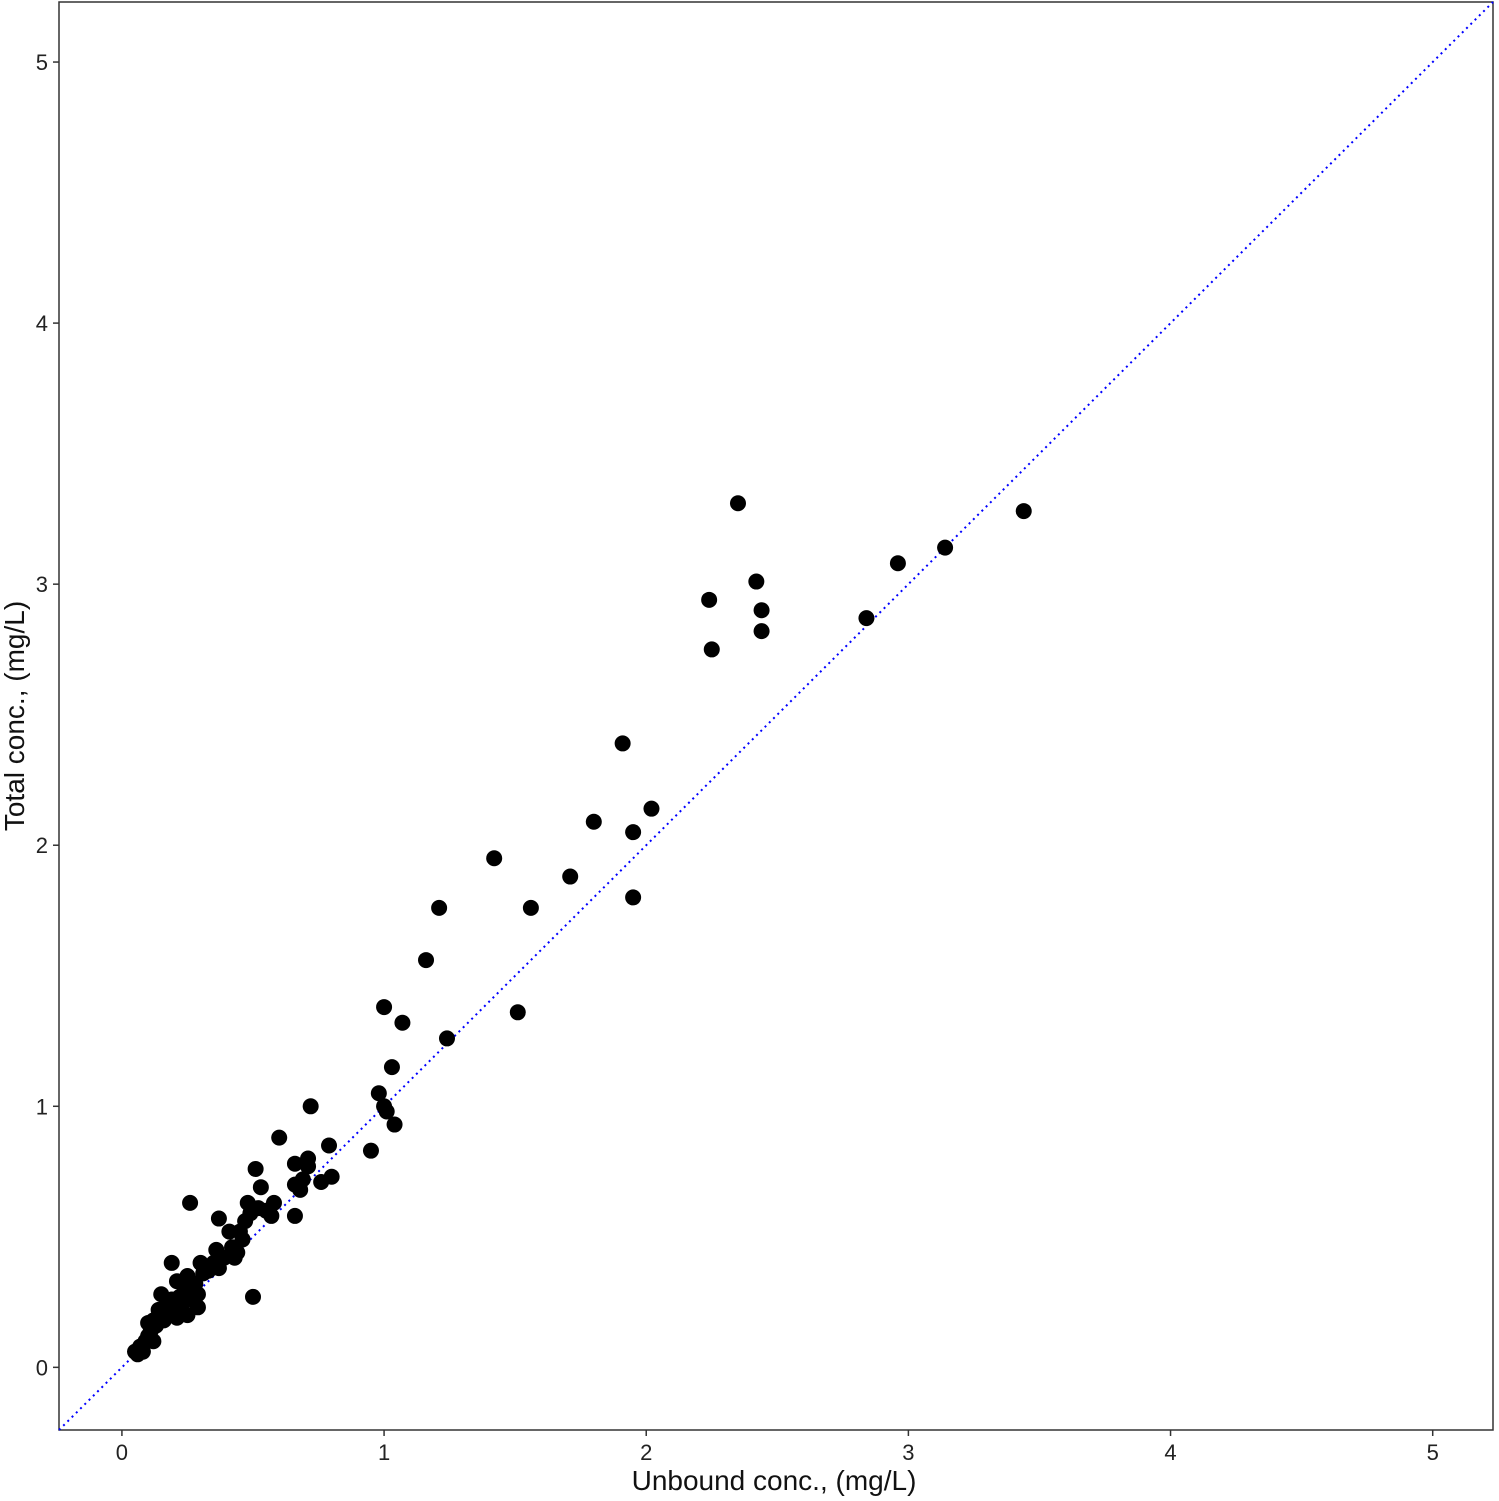 Image resolution: width=1499 pixels, height=1501 pixels. What do you see at coordinates (42, 1106) in the screenshot?
I see `y-tick-label: 1` at bounding box center [42, 1106].